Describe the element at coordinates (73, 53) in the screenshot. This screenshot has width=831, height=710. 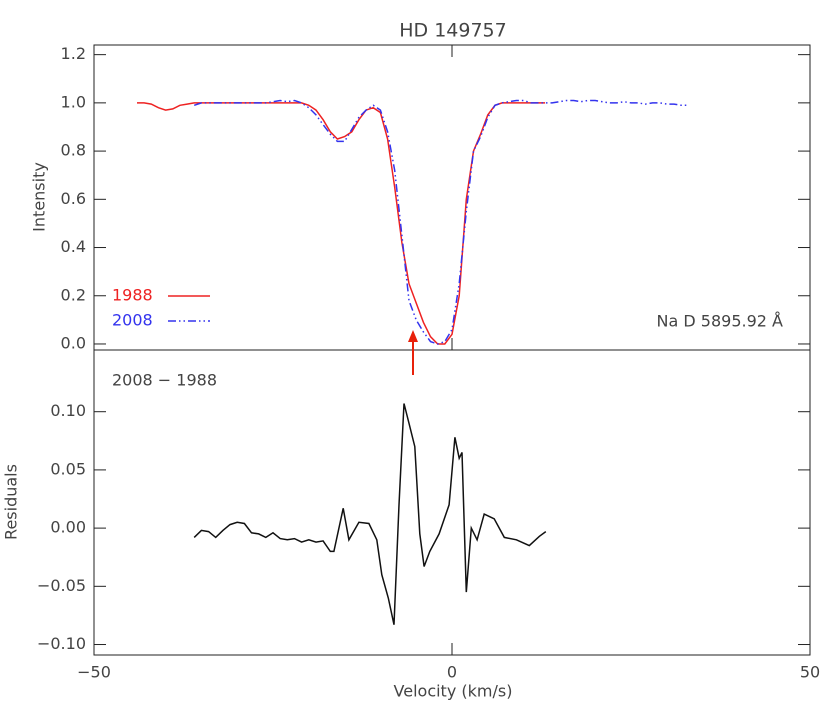
I see `y-tick-label: 1.2` at that location.